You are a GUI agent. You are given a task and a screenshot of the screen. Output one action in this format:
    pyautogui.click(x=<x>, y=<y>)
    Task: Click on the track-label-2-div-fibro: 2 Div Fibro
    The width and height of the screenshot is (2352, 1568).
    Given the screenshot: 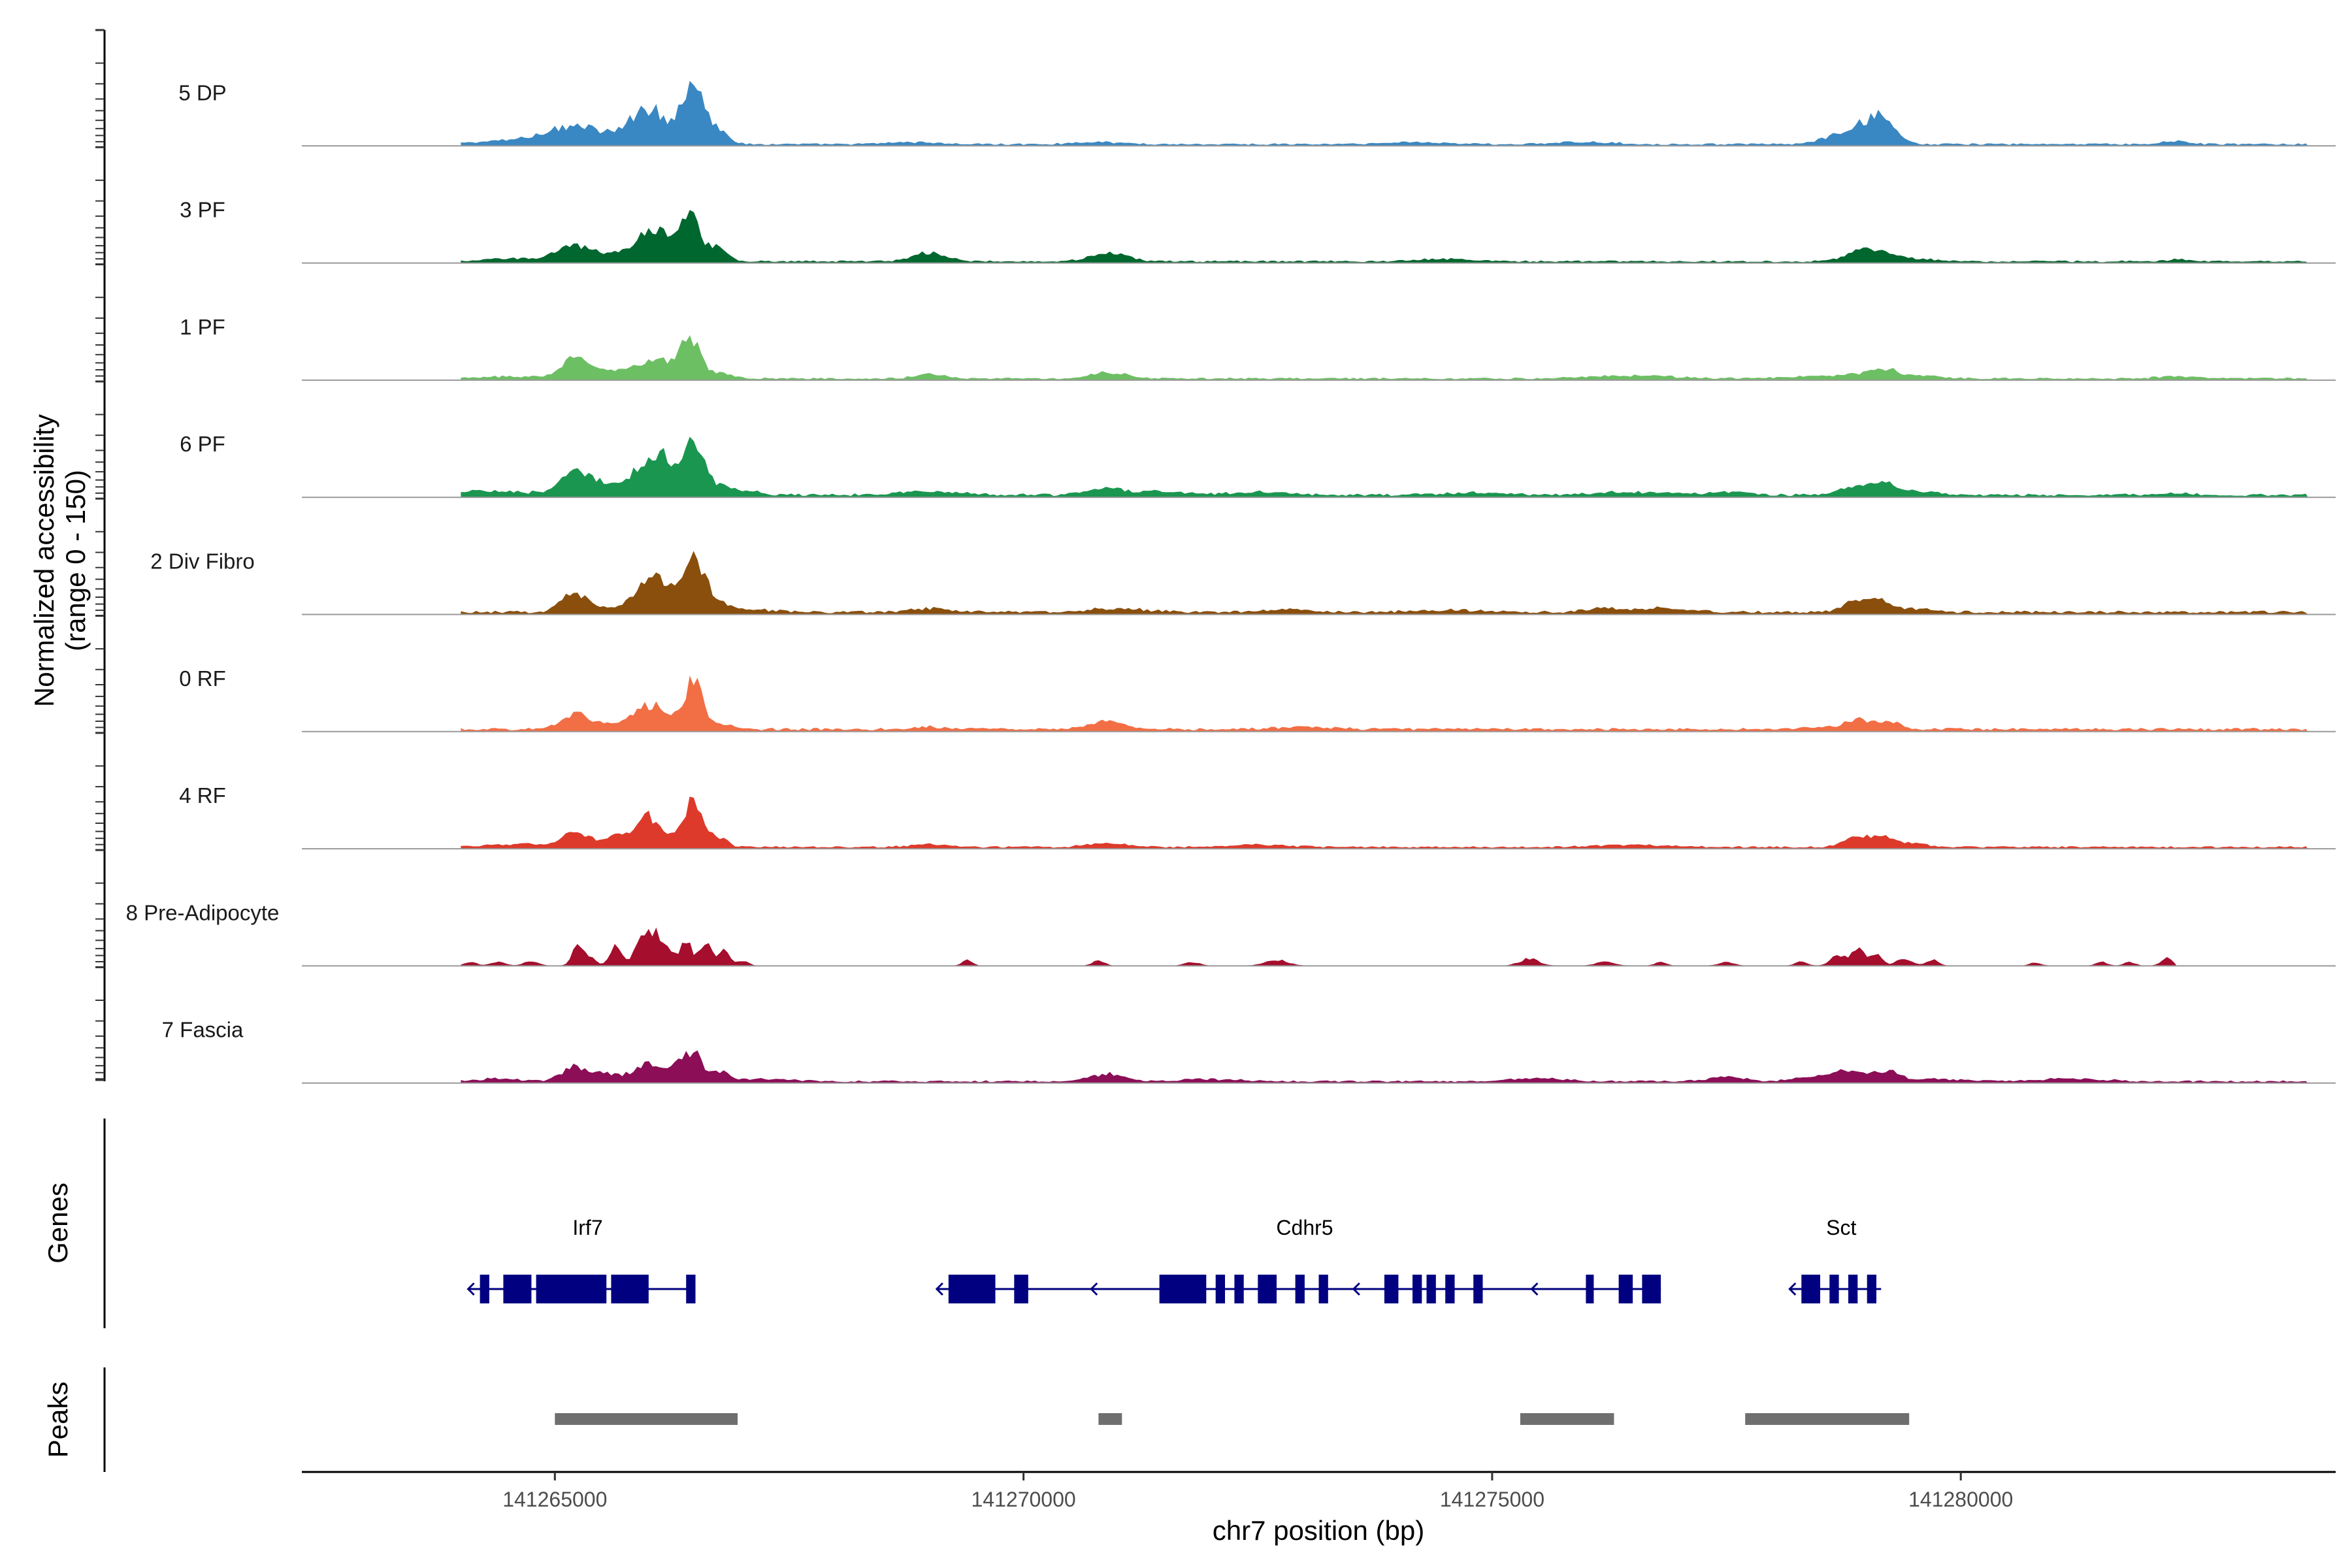 What is the action you would take?
    pyautogui.click(x=202, y=561)
    